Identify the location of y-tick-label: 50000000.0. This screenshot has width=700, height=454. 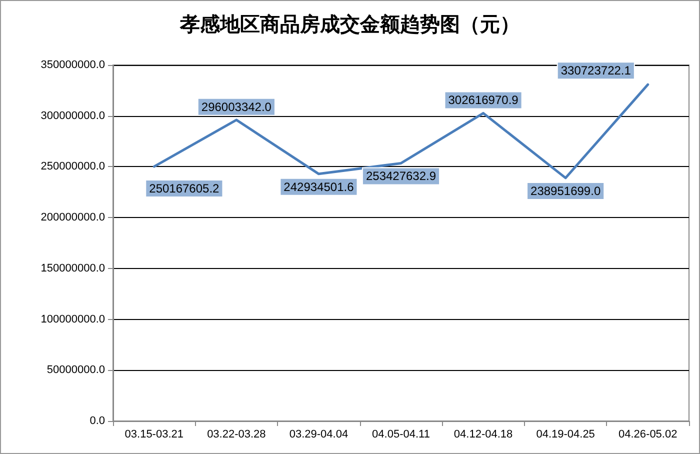
(75, 370).